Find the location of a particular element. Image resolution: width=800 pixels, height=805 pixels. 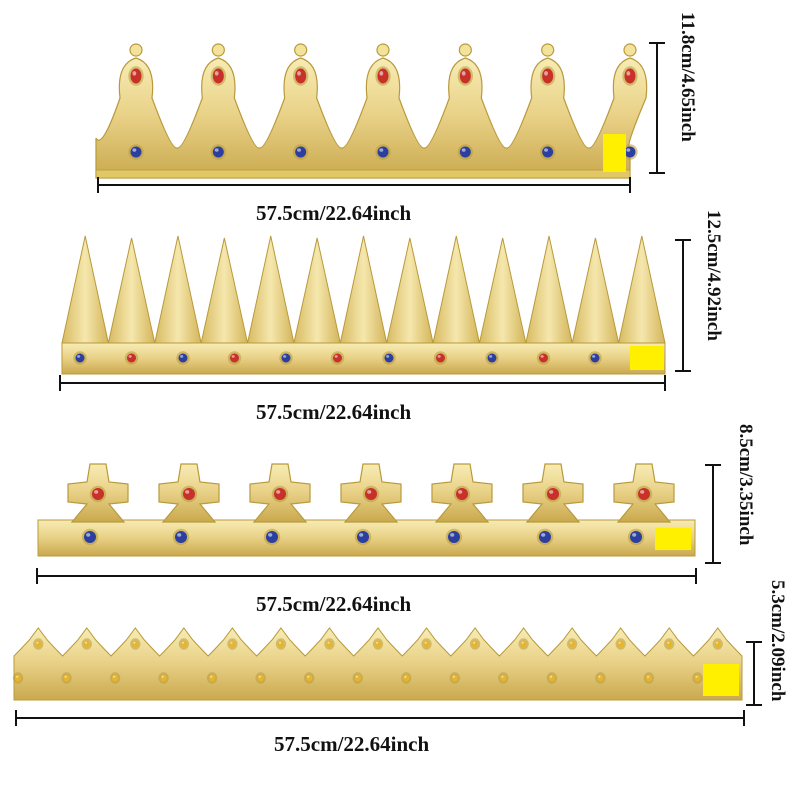

crown-4-body is located at coordinates (378, 664).